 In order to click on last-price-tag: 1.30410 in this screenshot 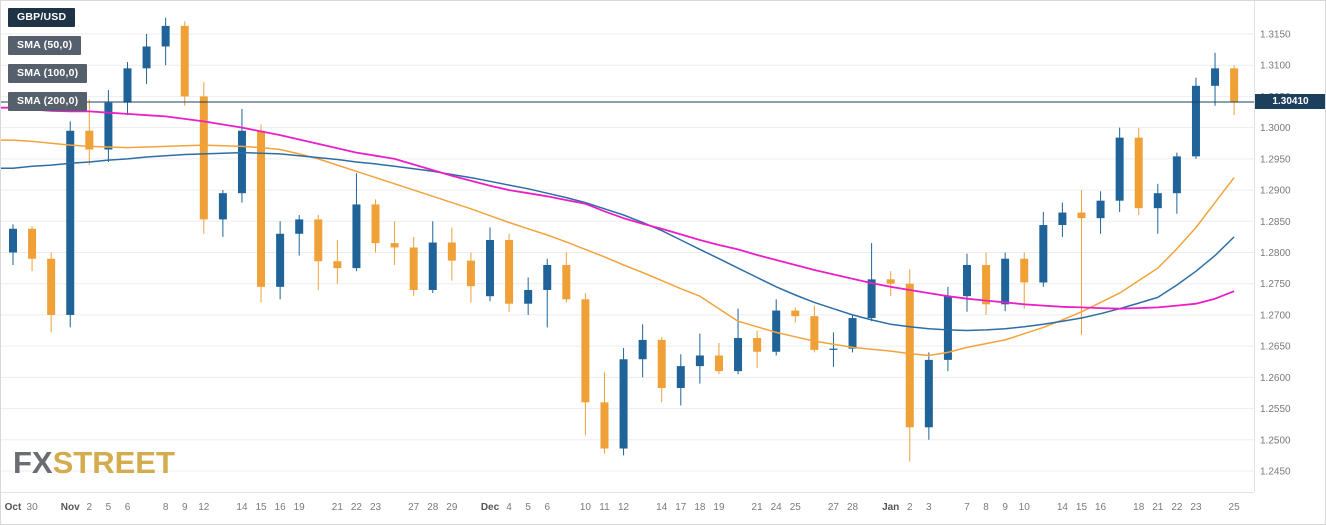, I will do `click(1290, 102)`.